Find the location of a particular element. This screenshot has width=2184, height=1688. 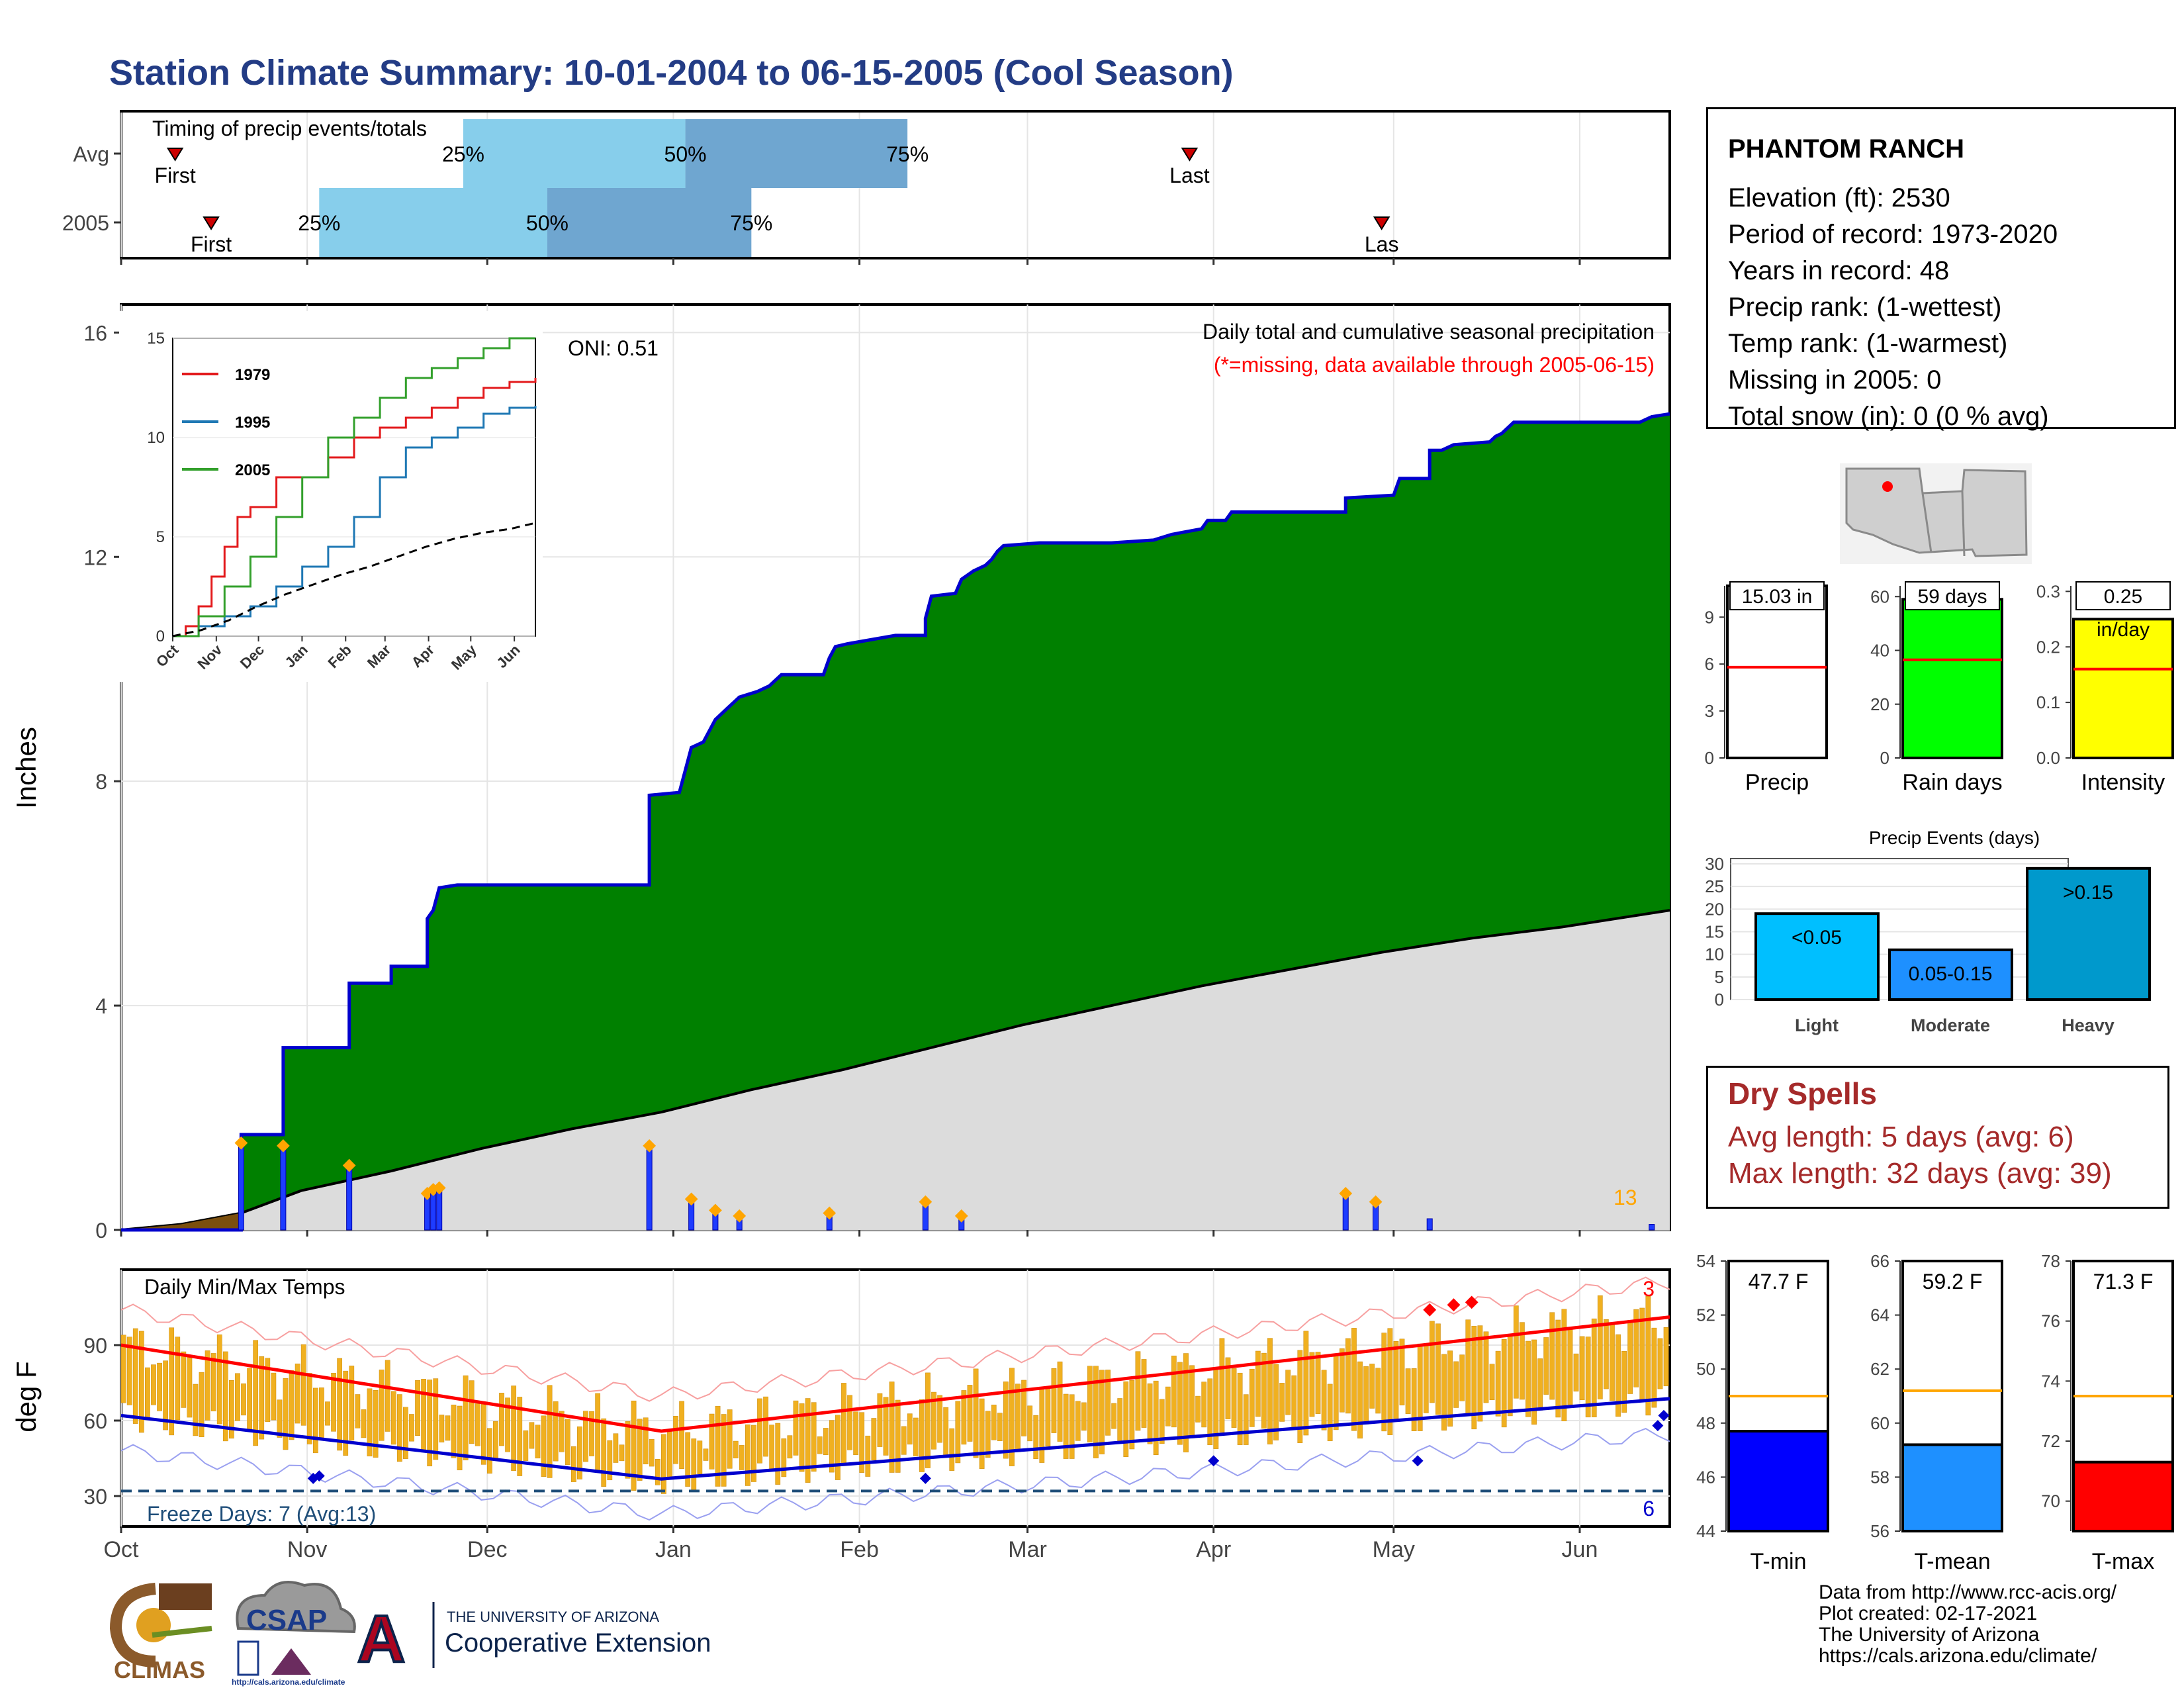

timing-first-label: First is located at coordinates (176, 175).